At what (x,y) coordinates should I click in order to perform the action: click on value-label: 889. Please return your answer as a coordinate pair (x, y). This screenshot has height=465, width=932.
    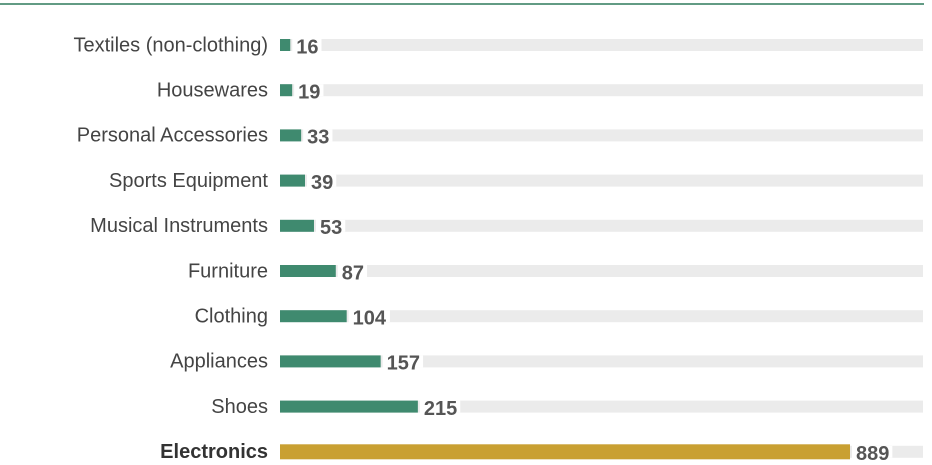
    Looking at the image, I should click on (872, 454).